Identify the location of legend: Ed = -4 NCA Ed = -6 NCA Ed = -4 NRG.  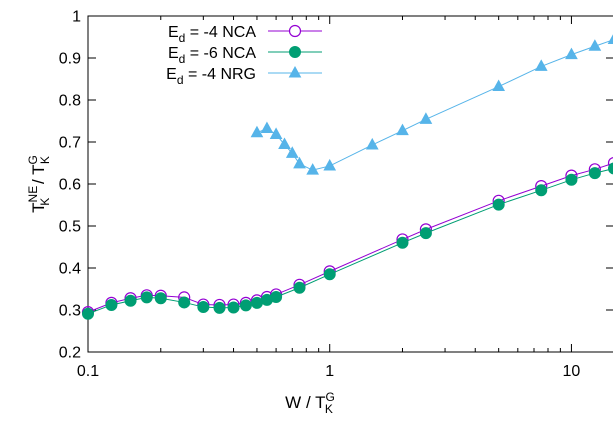
(244, 55).